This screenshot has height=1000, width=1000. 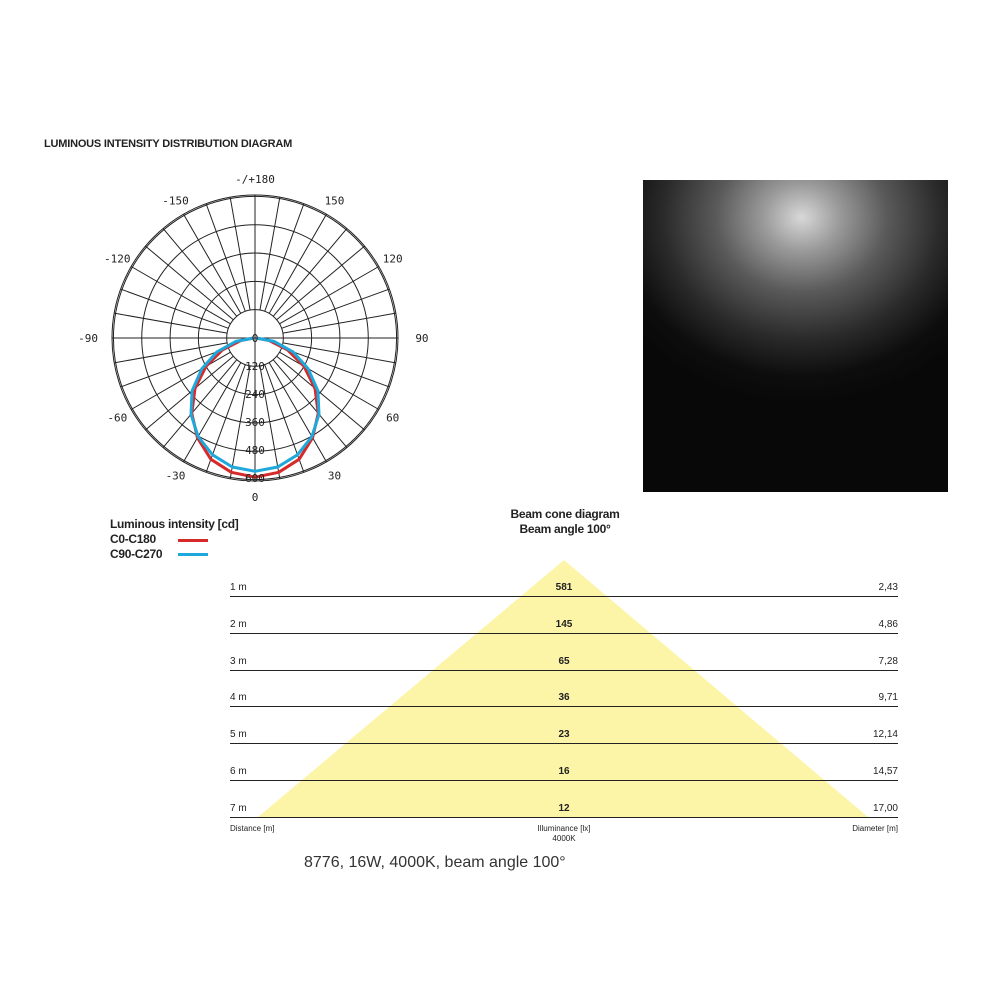 I want to click on radial-tick-label: 120, so click(x=255, y=366).